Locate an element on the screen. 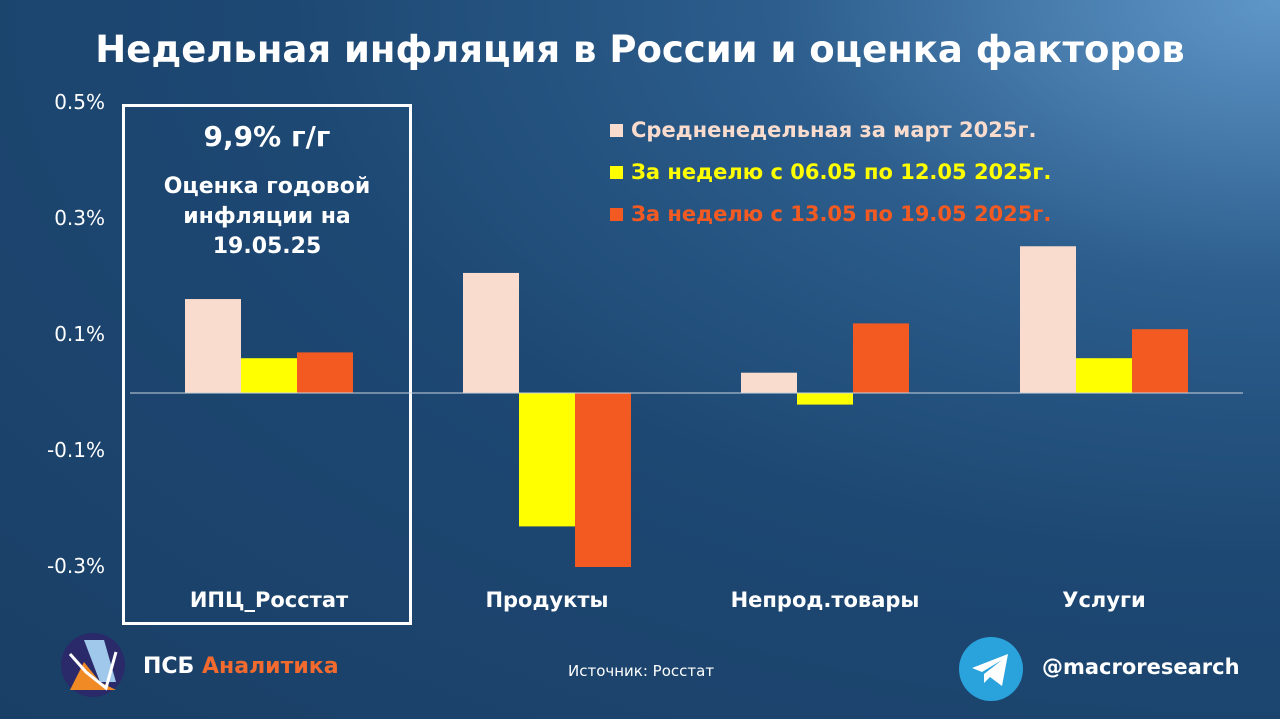  annotation-line: 19.05.25 is located at coordinates (267, 246).